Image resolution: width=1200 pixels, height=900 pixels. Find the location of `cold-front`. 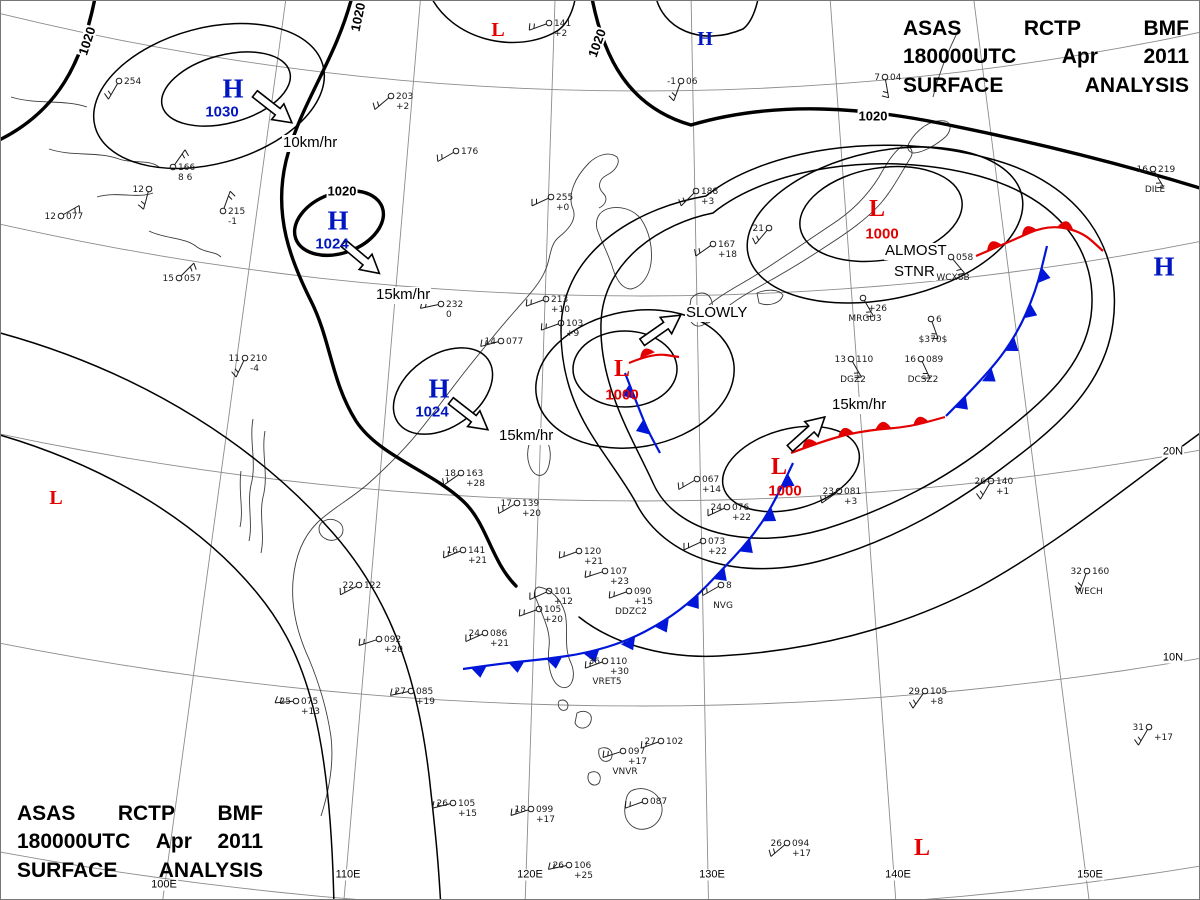

cold-front is located at coordinates (997, 331).